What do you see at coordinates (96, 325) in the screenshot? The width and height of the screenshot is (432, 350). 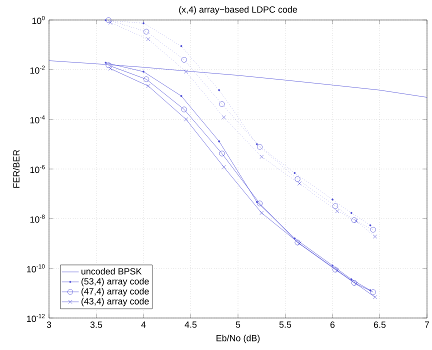 I see `x-tick-label: 3.5` at bounding box center [96, 325].